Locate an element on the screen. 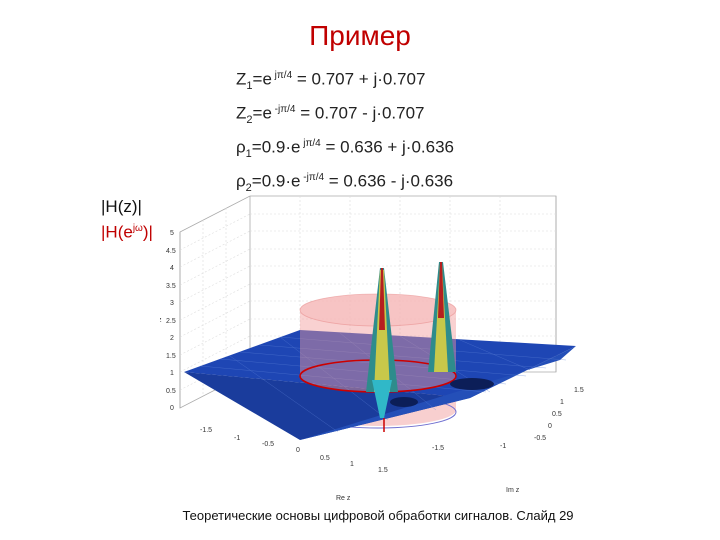 This screenshot has height=540, width=720. legend-hejw: |H(ejω)| is located at coordinates (127, 232).